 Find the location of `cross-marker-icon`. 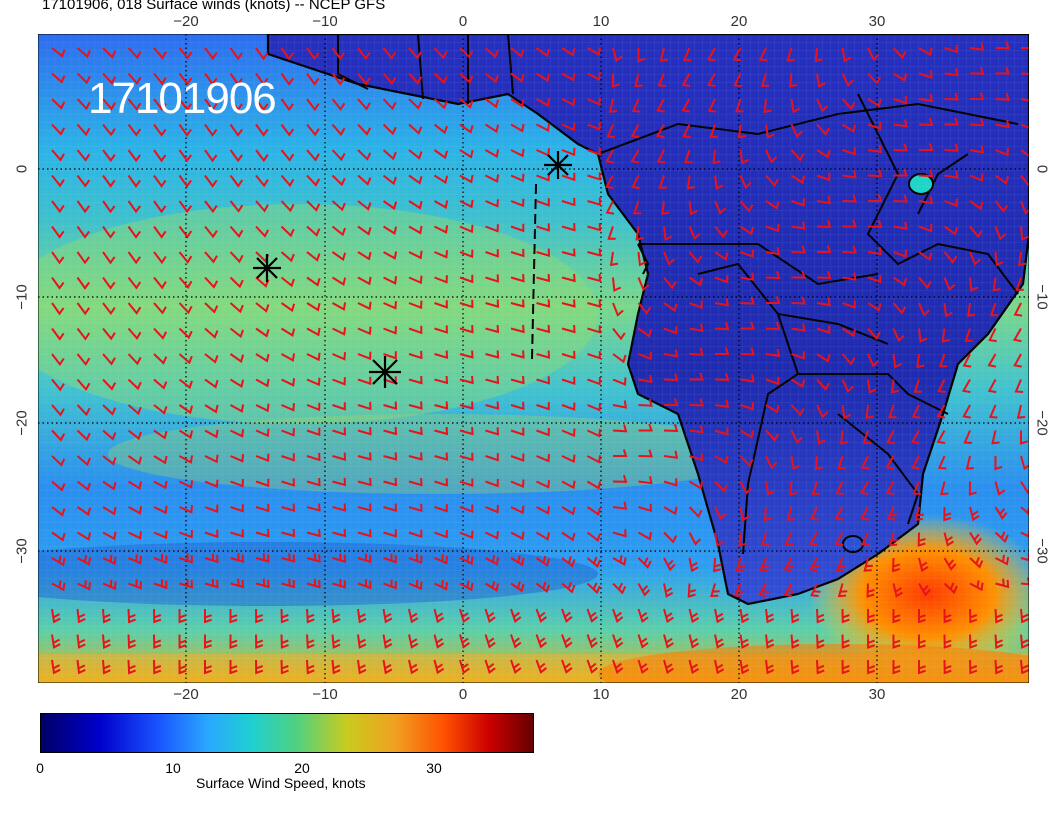

cross-marker-icon is located at coordinates (412, 269).